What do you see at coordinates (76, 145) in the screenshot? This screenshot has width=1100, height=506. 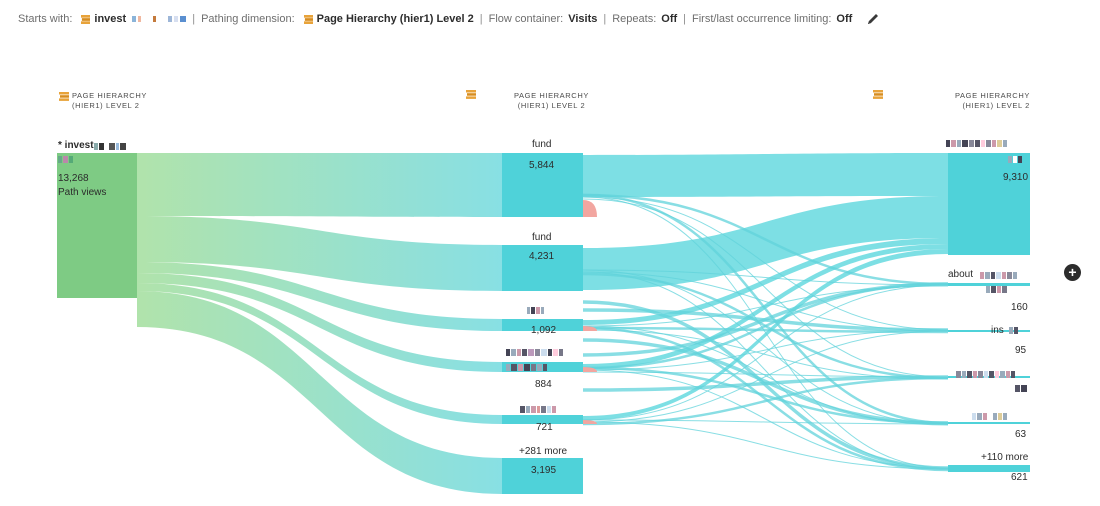 I see `start-node-label: * invest` at bounding box center [76, 145].